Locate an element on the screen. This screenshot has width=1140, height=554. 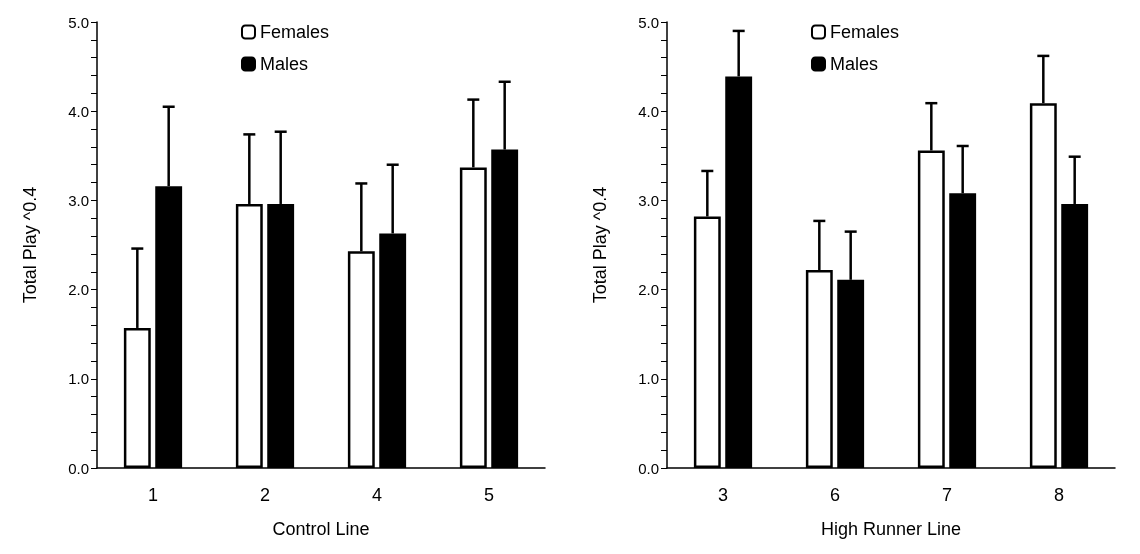
x-tick-label: 4 is located at coordinates (377, 495).